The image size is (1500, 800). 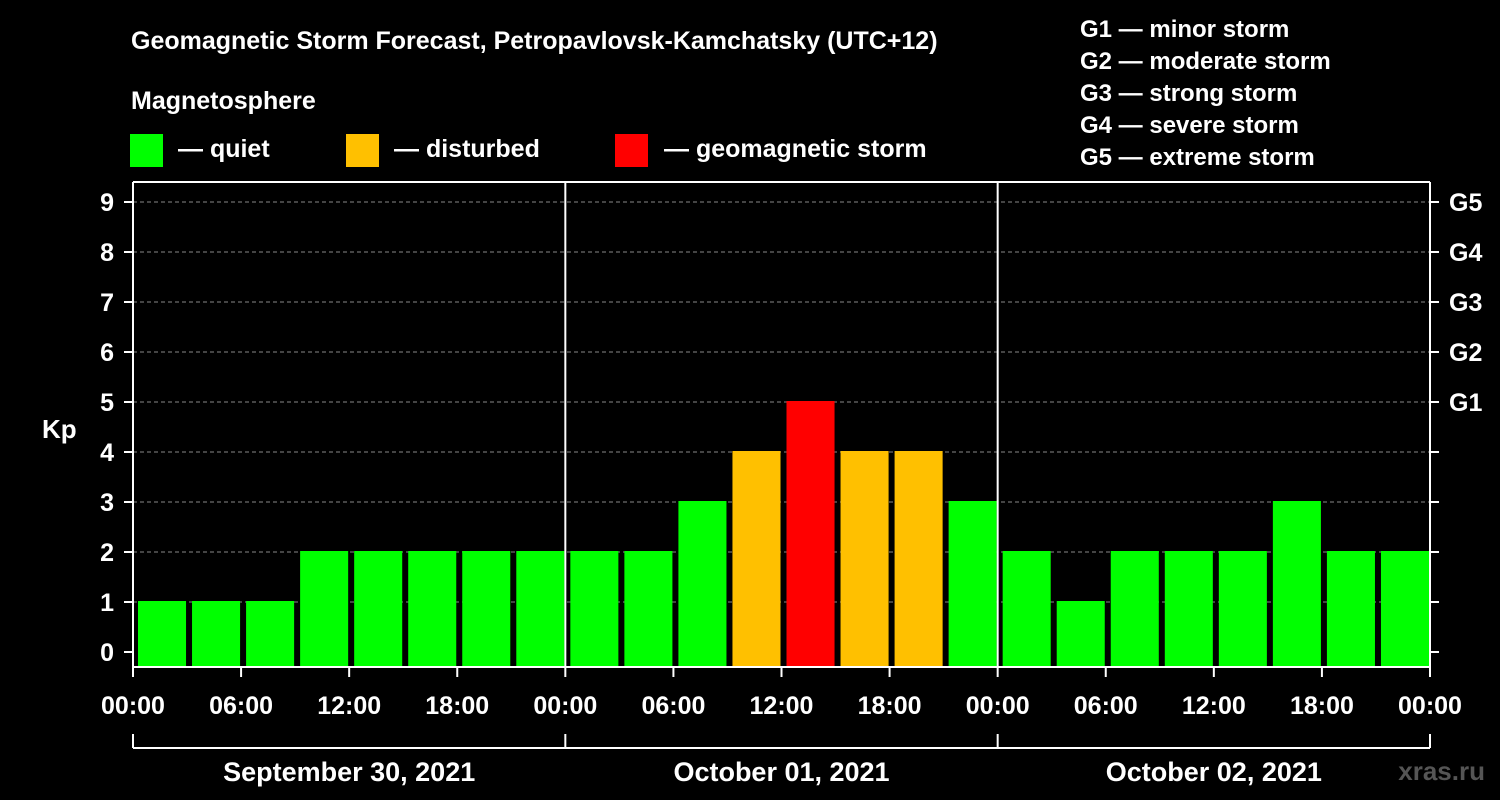 I want to click on ytick-label-1: 1, so click(x=107, y=603).